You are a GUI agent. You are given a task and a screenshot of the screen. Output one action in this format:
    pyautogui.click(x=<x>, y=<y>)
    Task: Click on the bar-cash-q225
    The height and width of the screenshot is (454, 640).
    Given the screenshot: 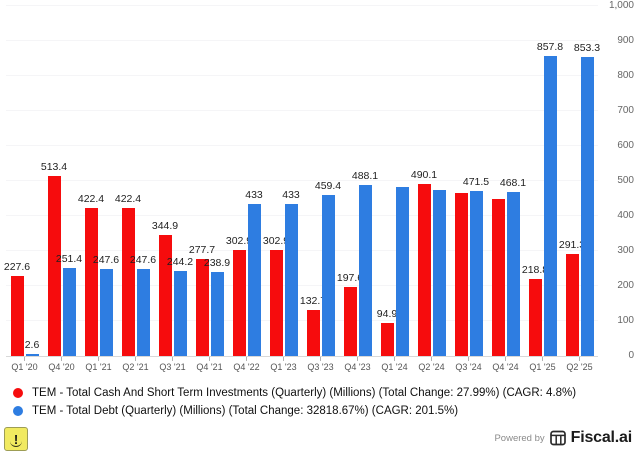 What is the action you would take?
    pyautogui.click(x=572, y=305)
    